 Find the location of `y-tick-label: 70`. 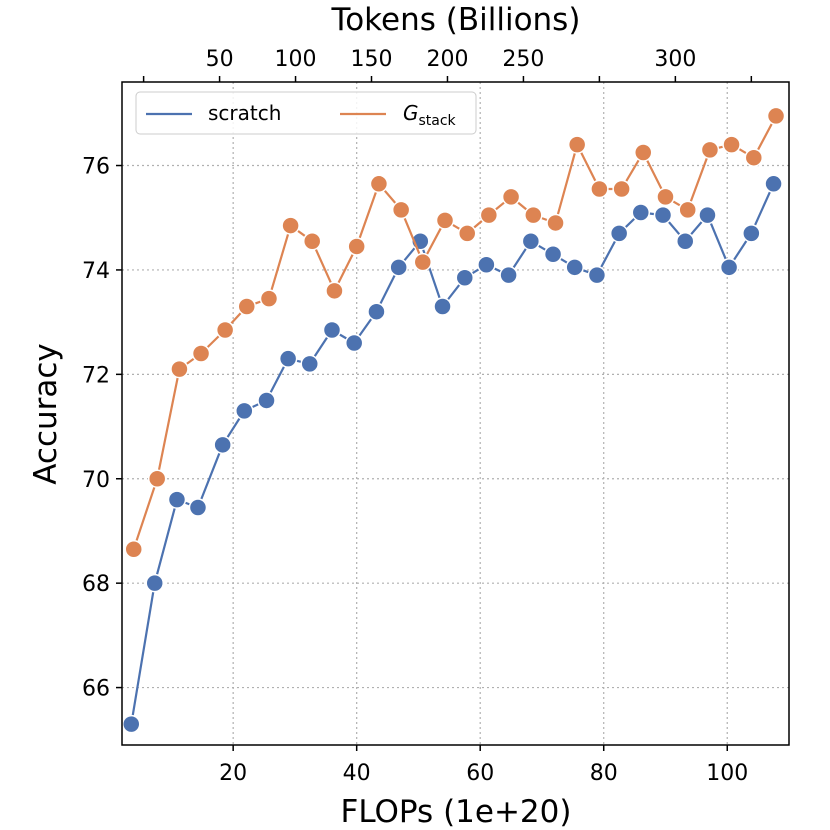

y-tick-label: 70 is located at coordinates (96, 480).